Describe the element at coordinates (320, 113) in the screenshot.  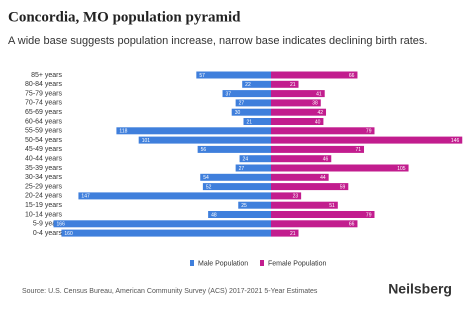
I see `data-label: 42` at that location.